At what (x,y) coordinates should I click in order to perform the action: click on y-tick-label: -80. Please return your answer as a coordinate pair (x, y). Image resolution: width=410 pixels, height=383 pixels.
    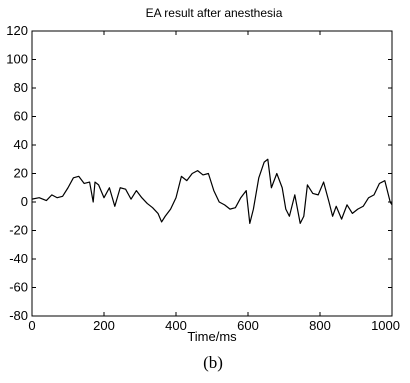
    Looking at the image, I should click on (18, 315).